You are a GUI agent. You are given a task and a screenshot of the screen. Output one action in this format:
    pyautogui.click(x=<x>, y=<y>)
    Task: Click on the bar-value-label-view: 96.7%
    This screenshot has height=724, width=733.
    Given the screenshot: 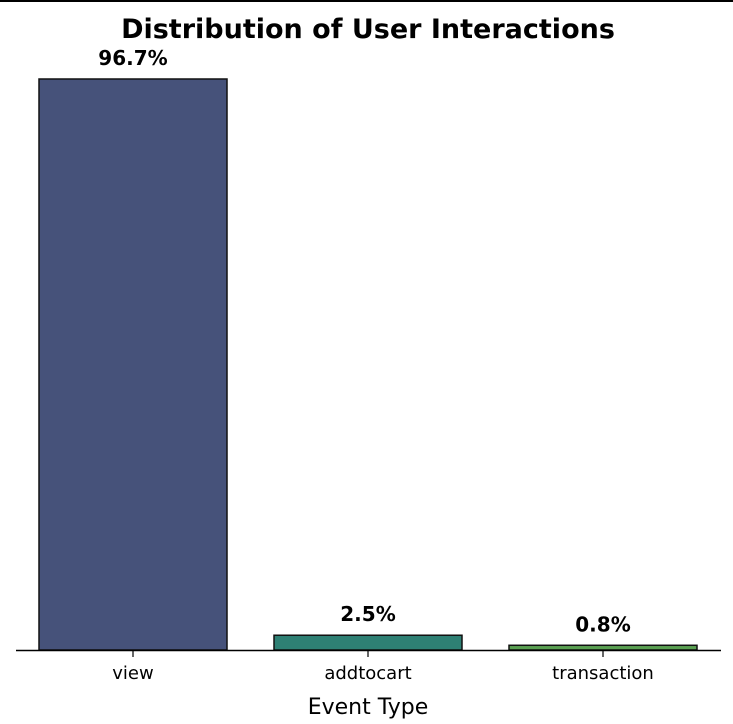 What is the action you would take?
    pyautogui.click(x=132, y=58)
    